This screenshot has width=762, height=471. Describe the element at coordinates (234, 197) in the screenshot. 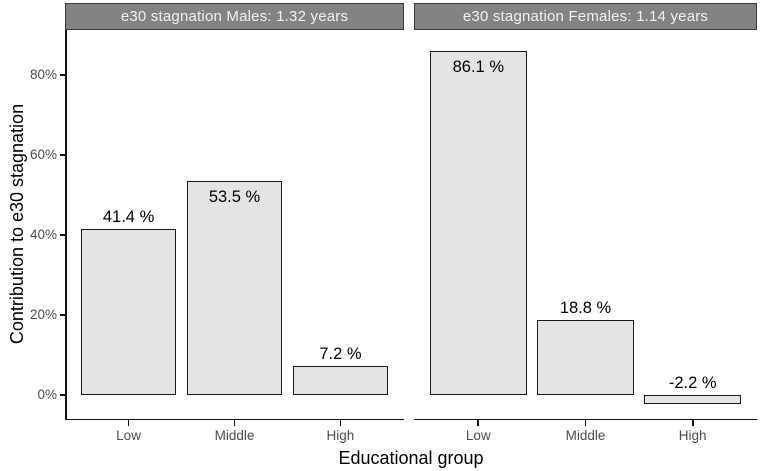

I see `bar-value-label: 53.5 %` at that location.